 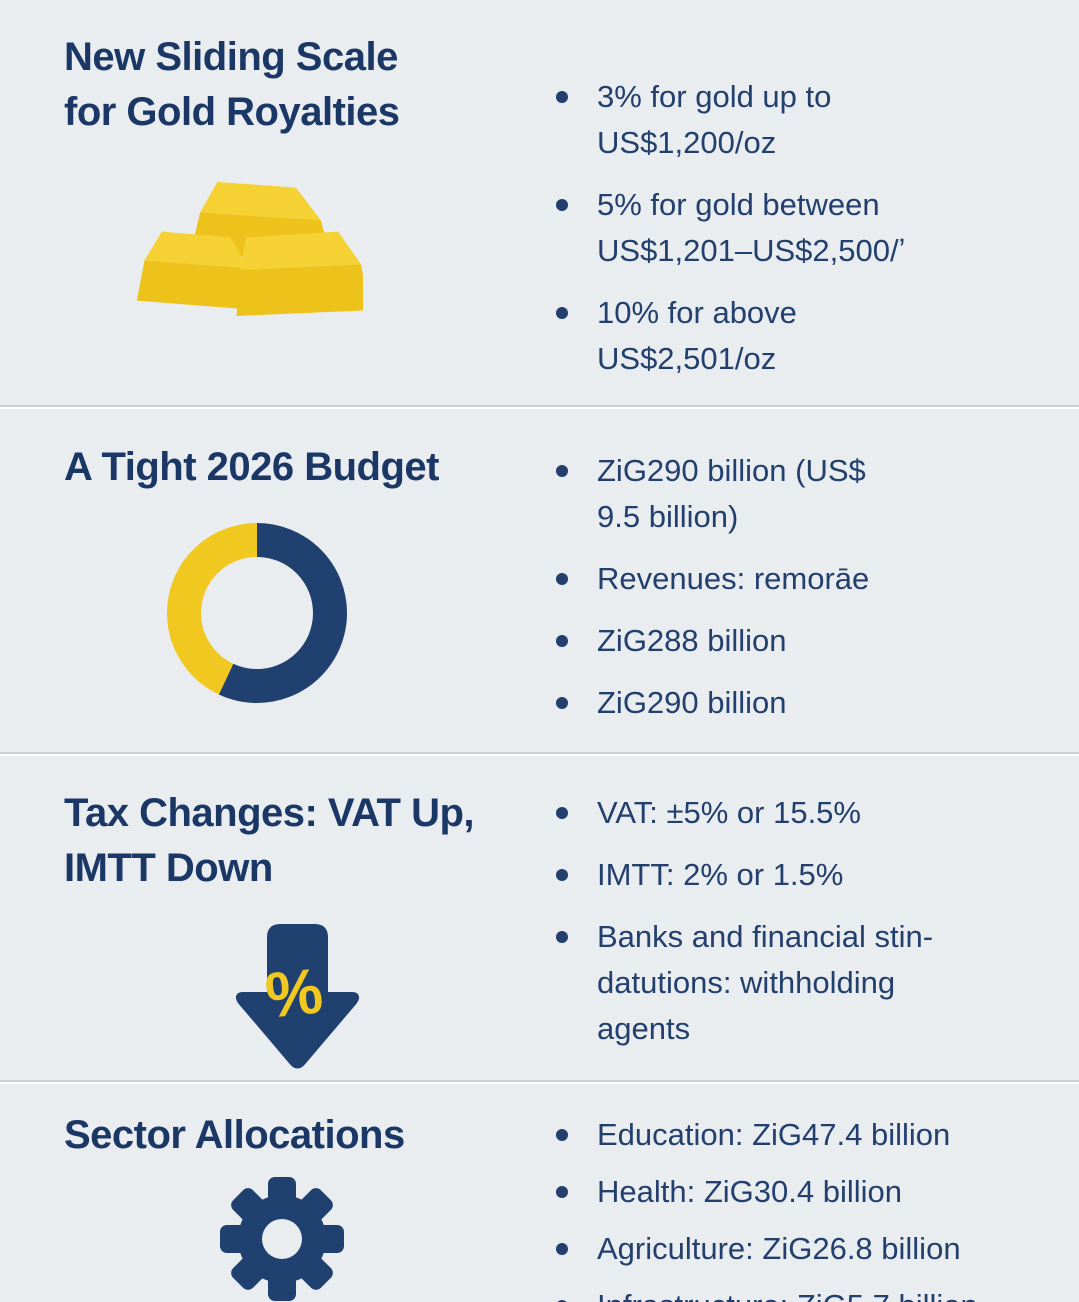 What do you see at coordinates (792, 703) in the screenshot?
I see `bullet-item: ZiG290 billion` at bounding box center [792, 703].